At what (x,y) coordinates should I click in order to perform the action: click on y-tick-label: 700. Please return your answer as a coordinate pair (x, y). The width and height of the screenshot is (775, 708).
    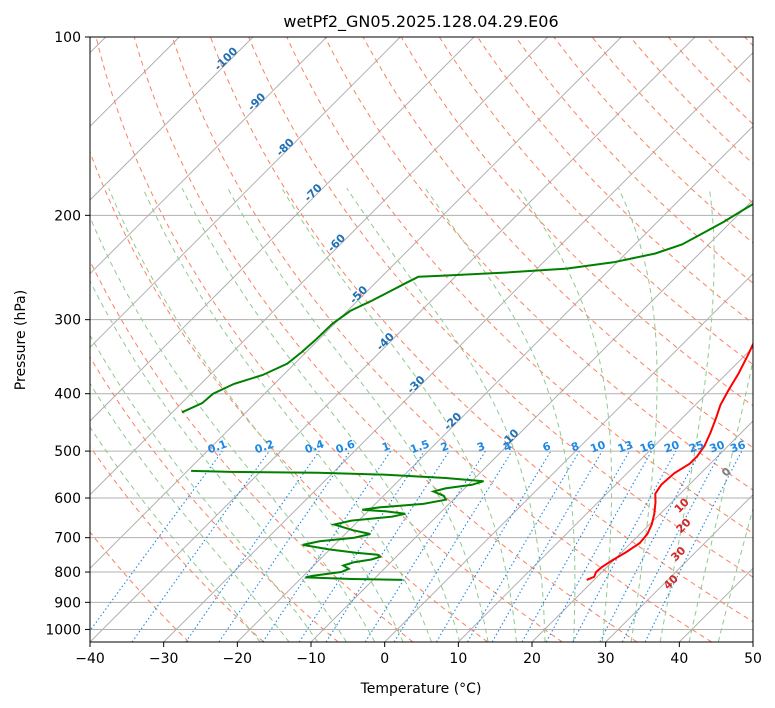
    Looking at the image, I should click on (67, 539).